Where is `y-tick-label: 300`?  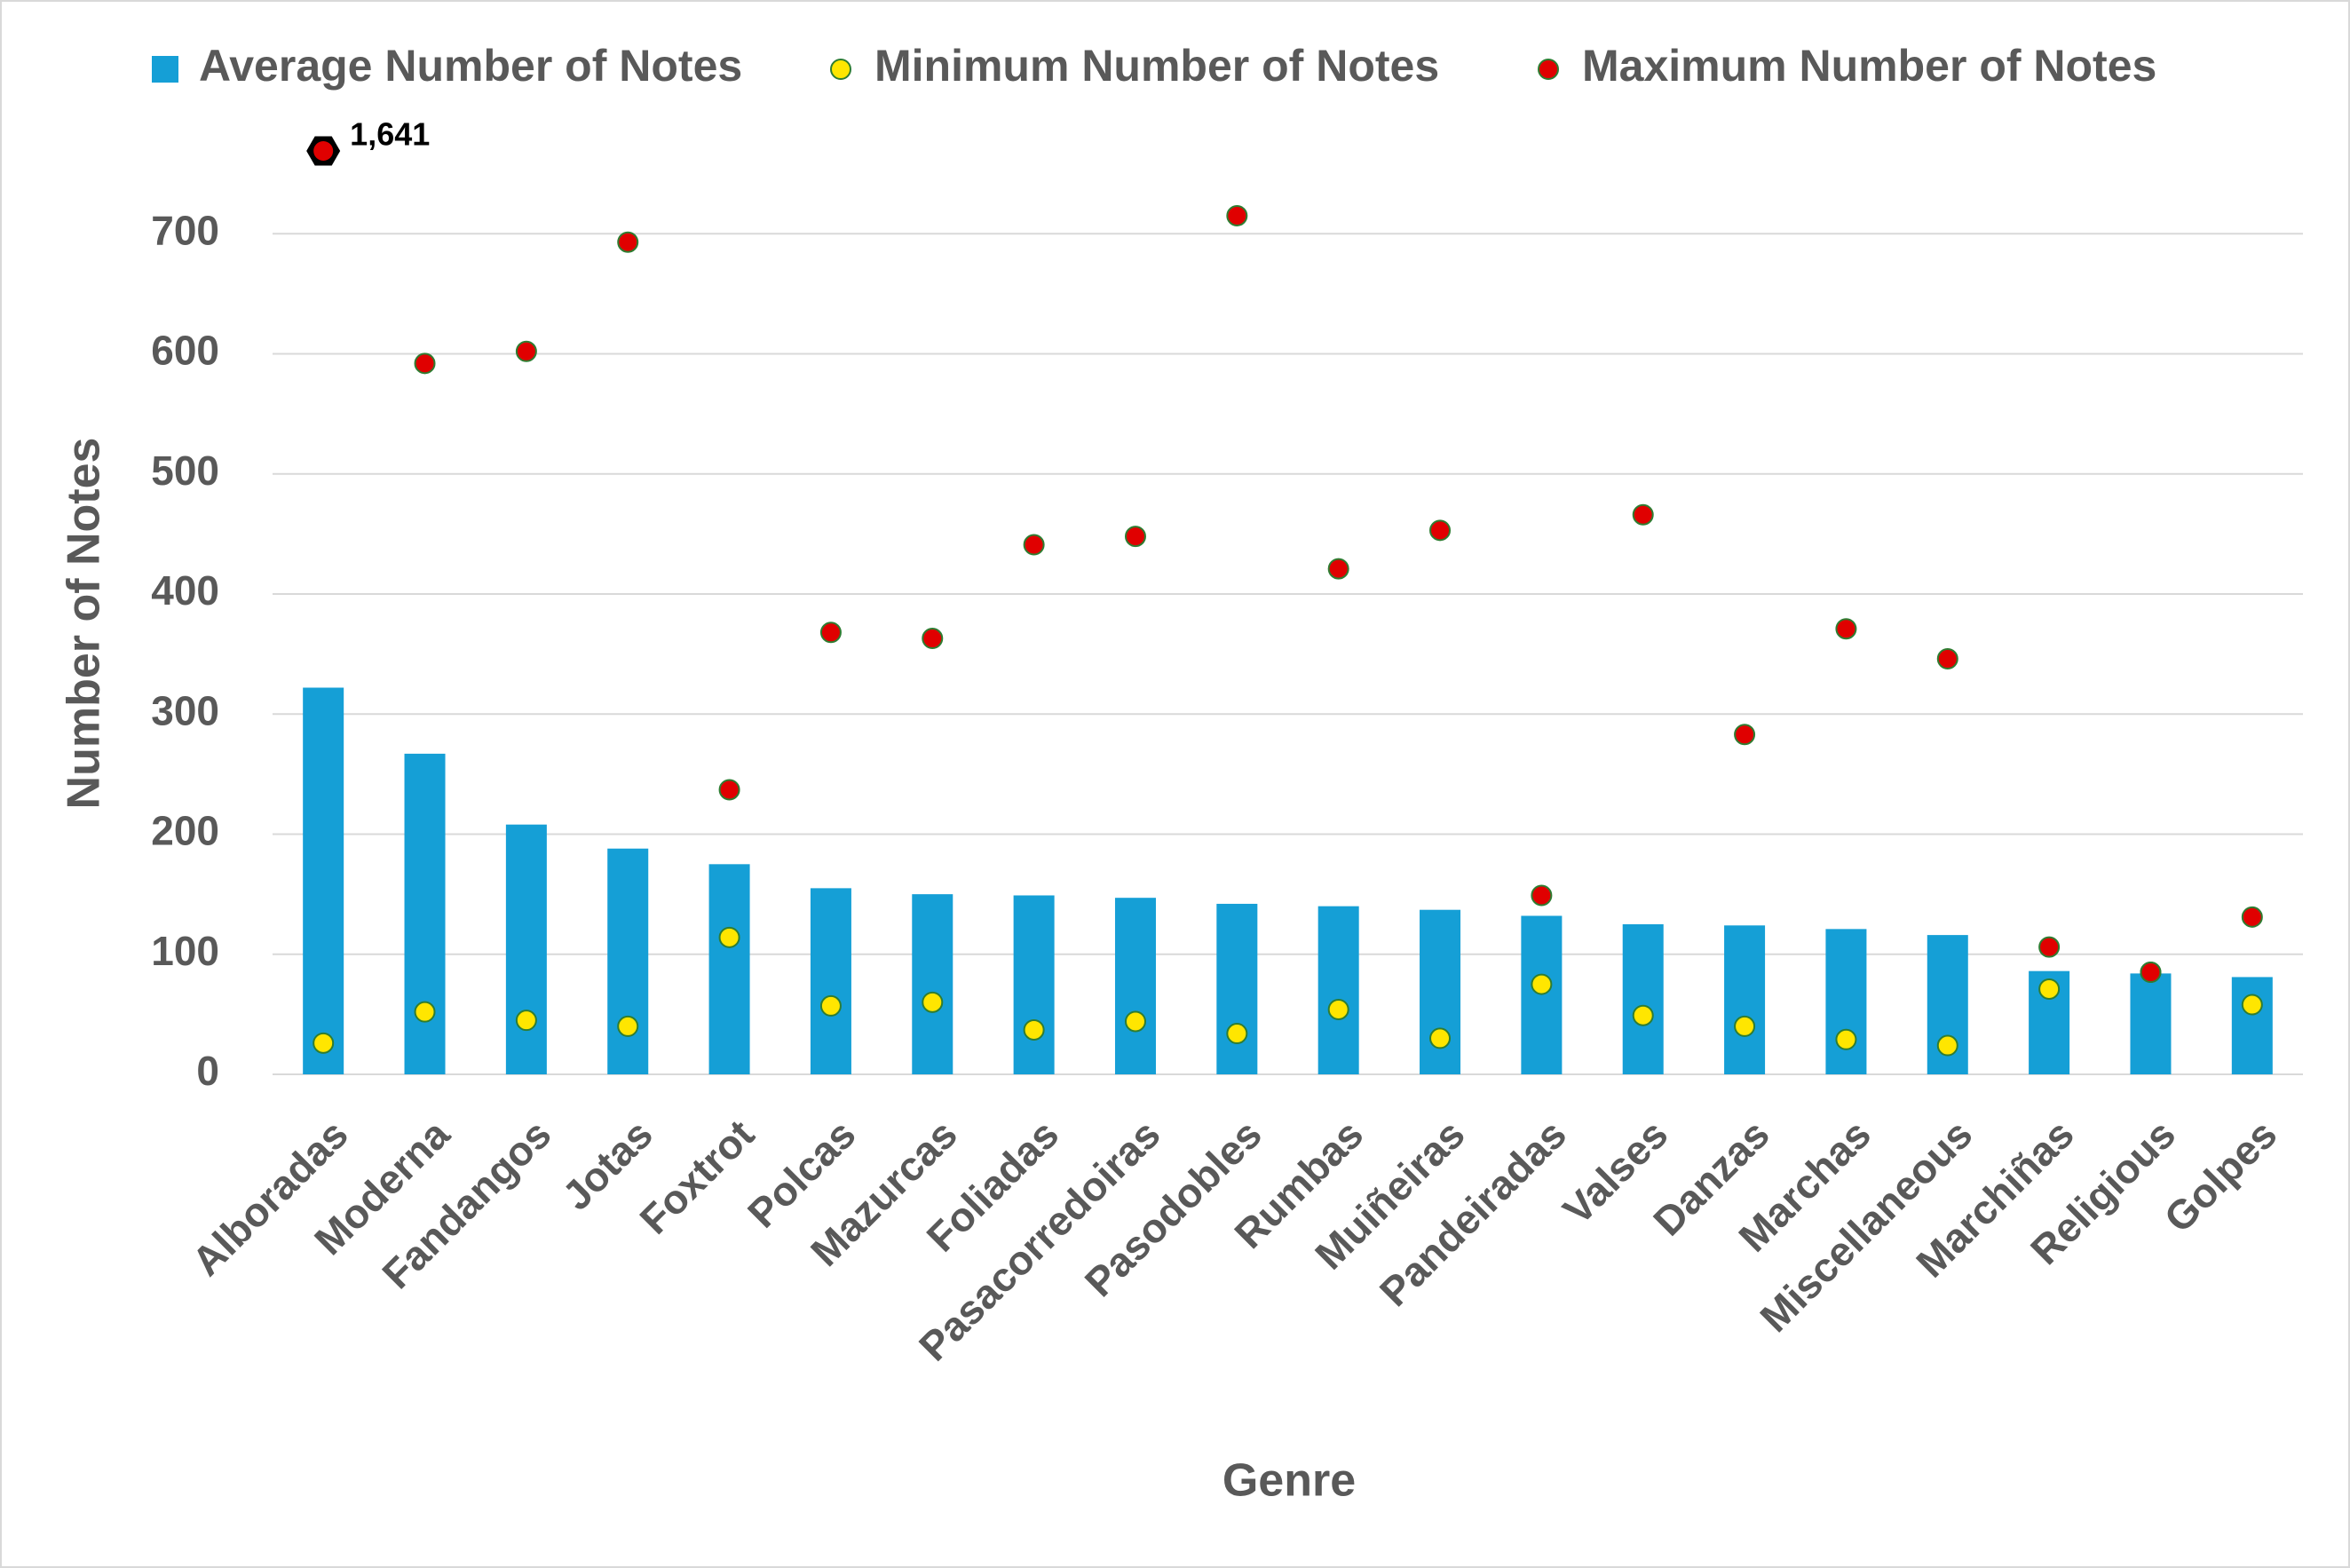
y-tick-label: 300 is located at coordinates (185, 710).